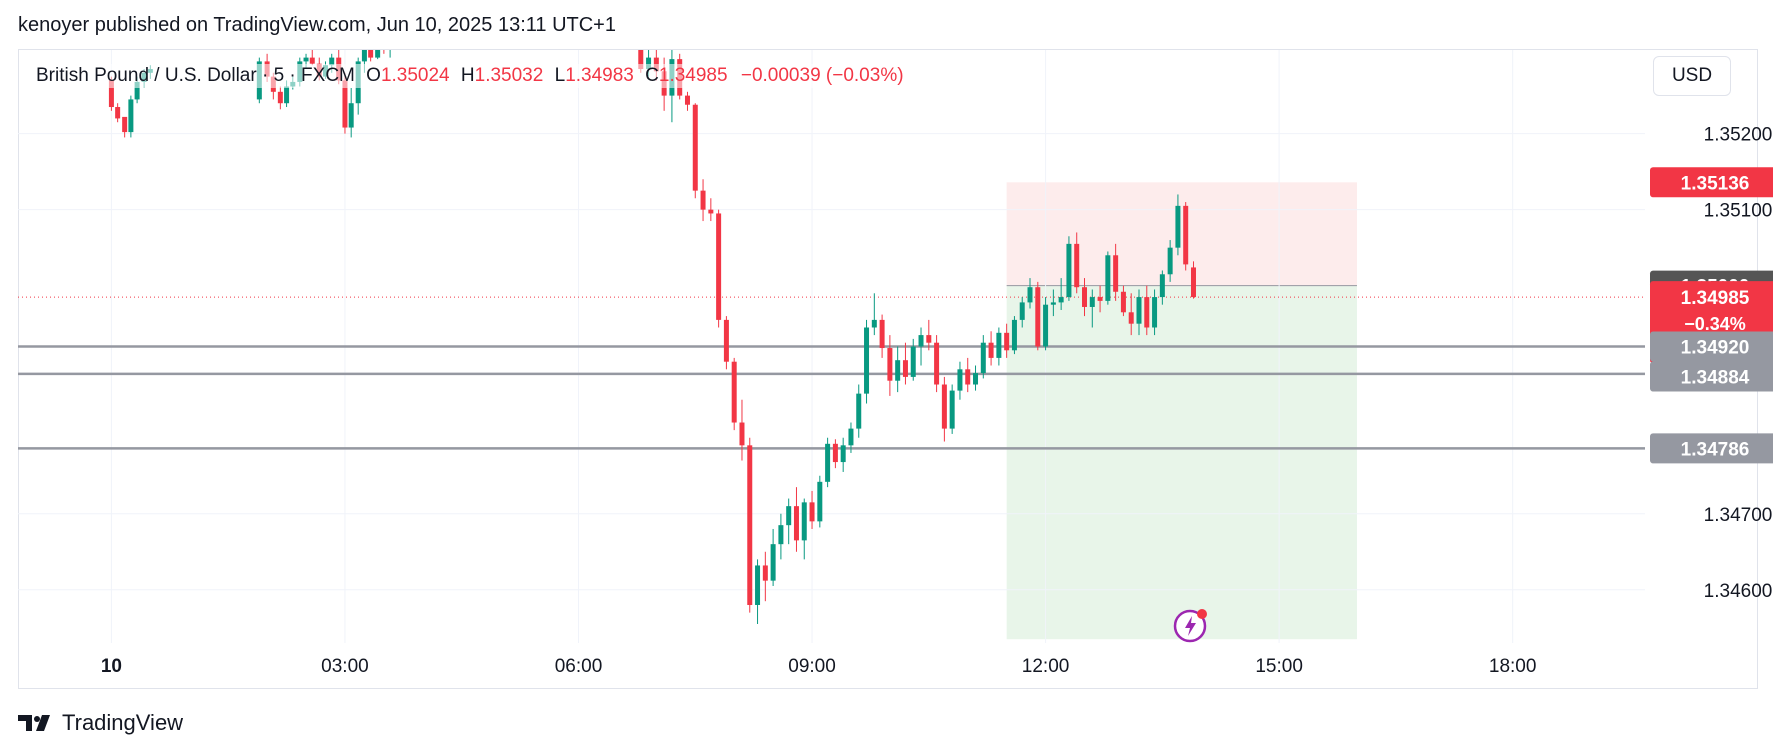 Image resolution: width=1773 pixels, height=753 pixels. I want to click on close-label: C, so click(652, 75).